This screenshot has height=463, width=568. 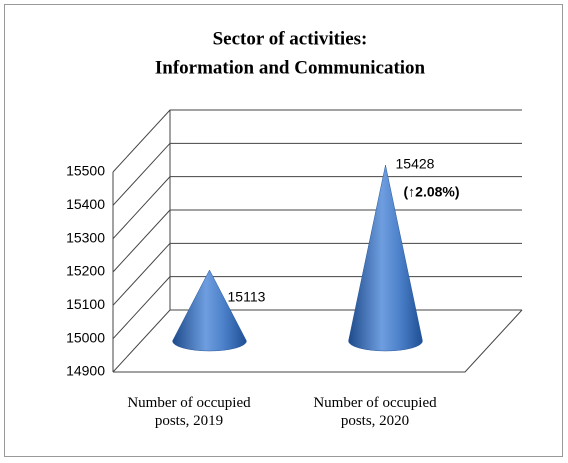 I want to click on y-tick-label: 14900, so click(x=85, y=371).